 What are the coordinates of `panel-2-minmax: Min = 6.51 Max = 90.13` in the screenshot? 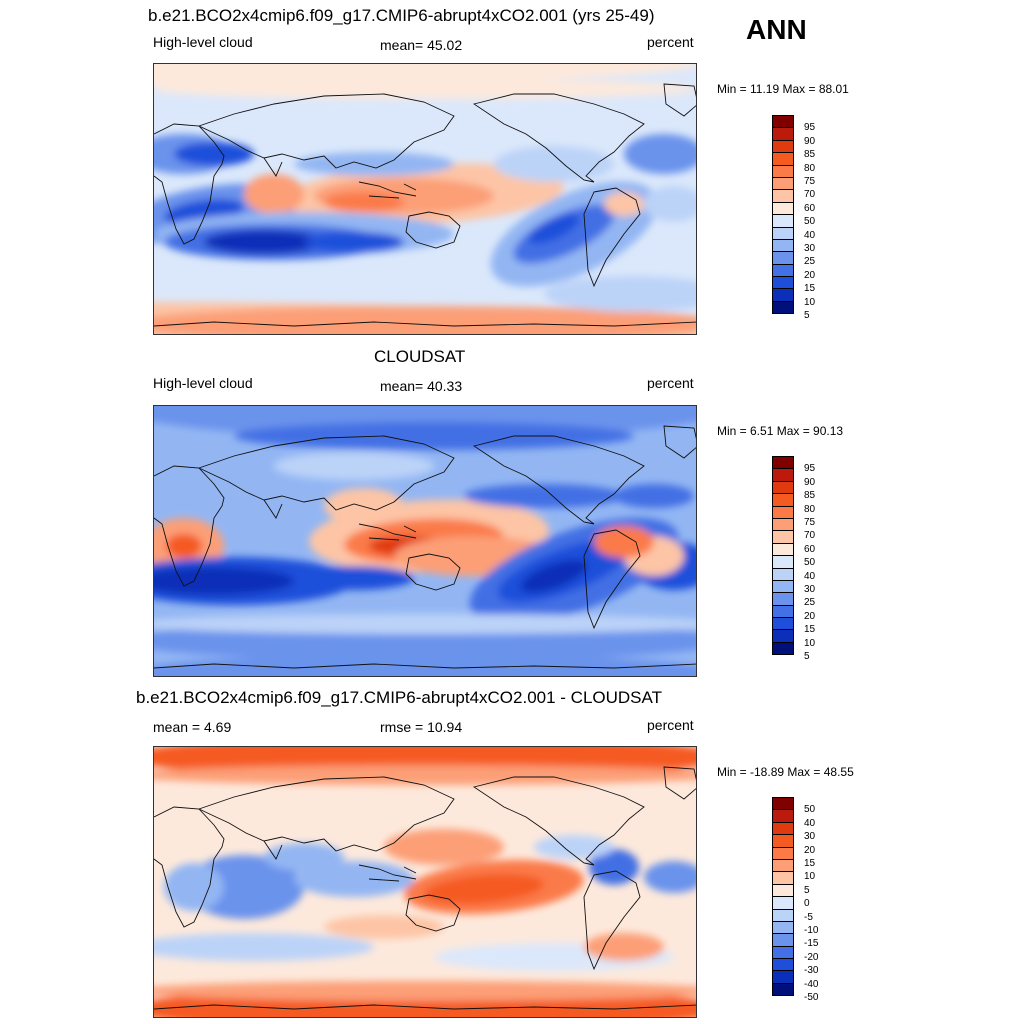 It's located at (780, 431).